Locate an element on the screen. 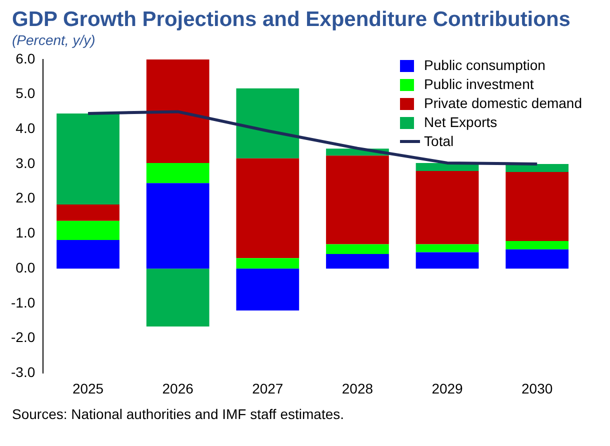 Image resolution: width=610 pixels, height=446 pixels. y-tick-label: 0.0 is located at coordinates (26, 267).